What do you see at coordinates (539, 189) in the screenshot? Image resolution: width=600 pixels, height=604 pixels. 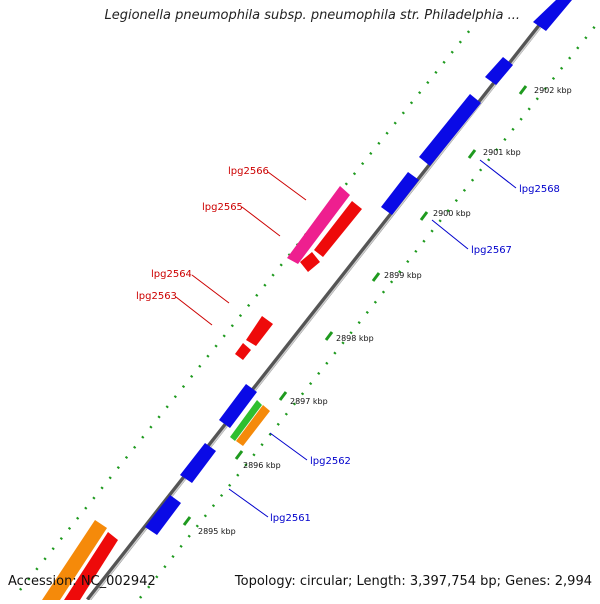 I see `gene-label-lpg2568: lpg2568` at bounding box center [539, 189].